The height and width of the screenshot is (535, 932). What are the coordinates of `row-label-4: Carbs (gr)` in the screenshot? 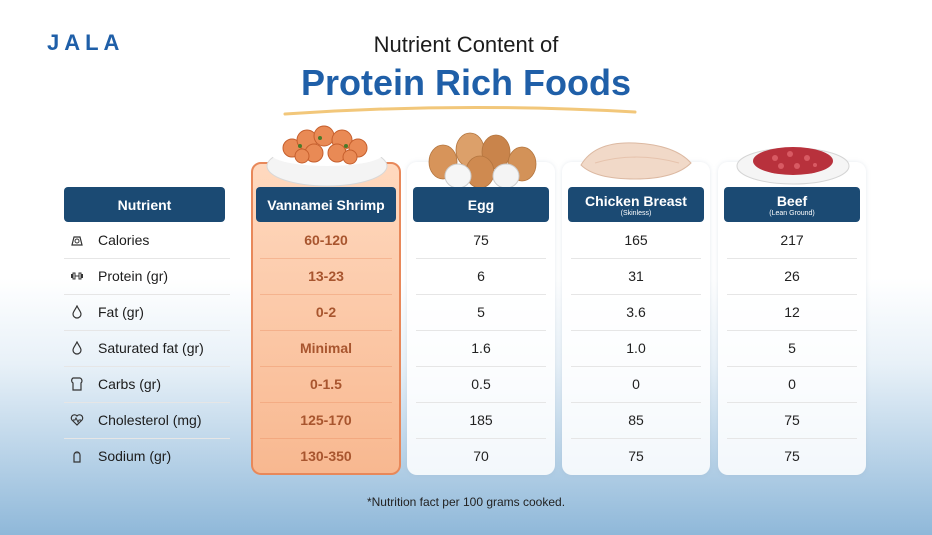 It's located at (147, 384).